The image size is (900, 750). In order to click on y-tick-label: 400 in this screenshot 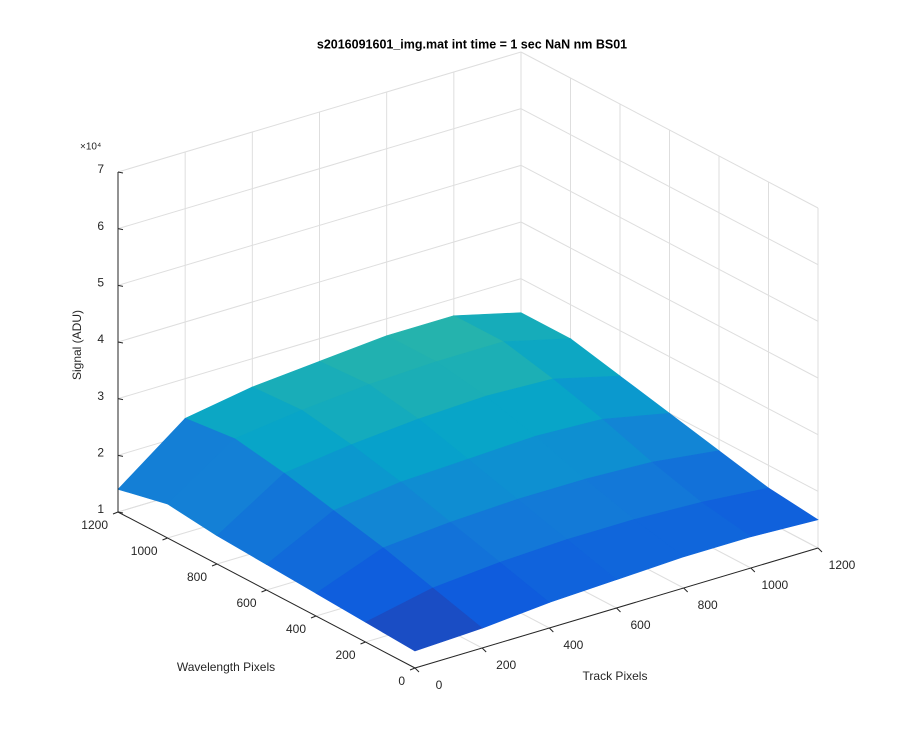, I will do `click(296, 629)`.